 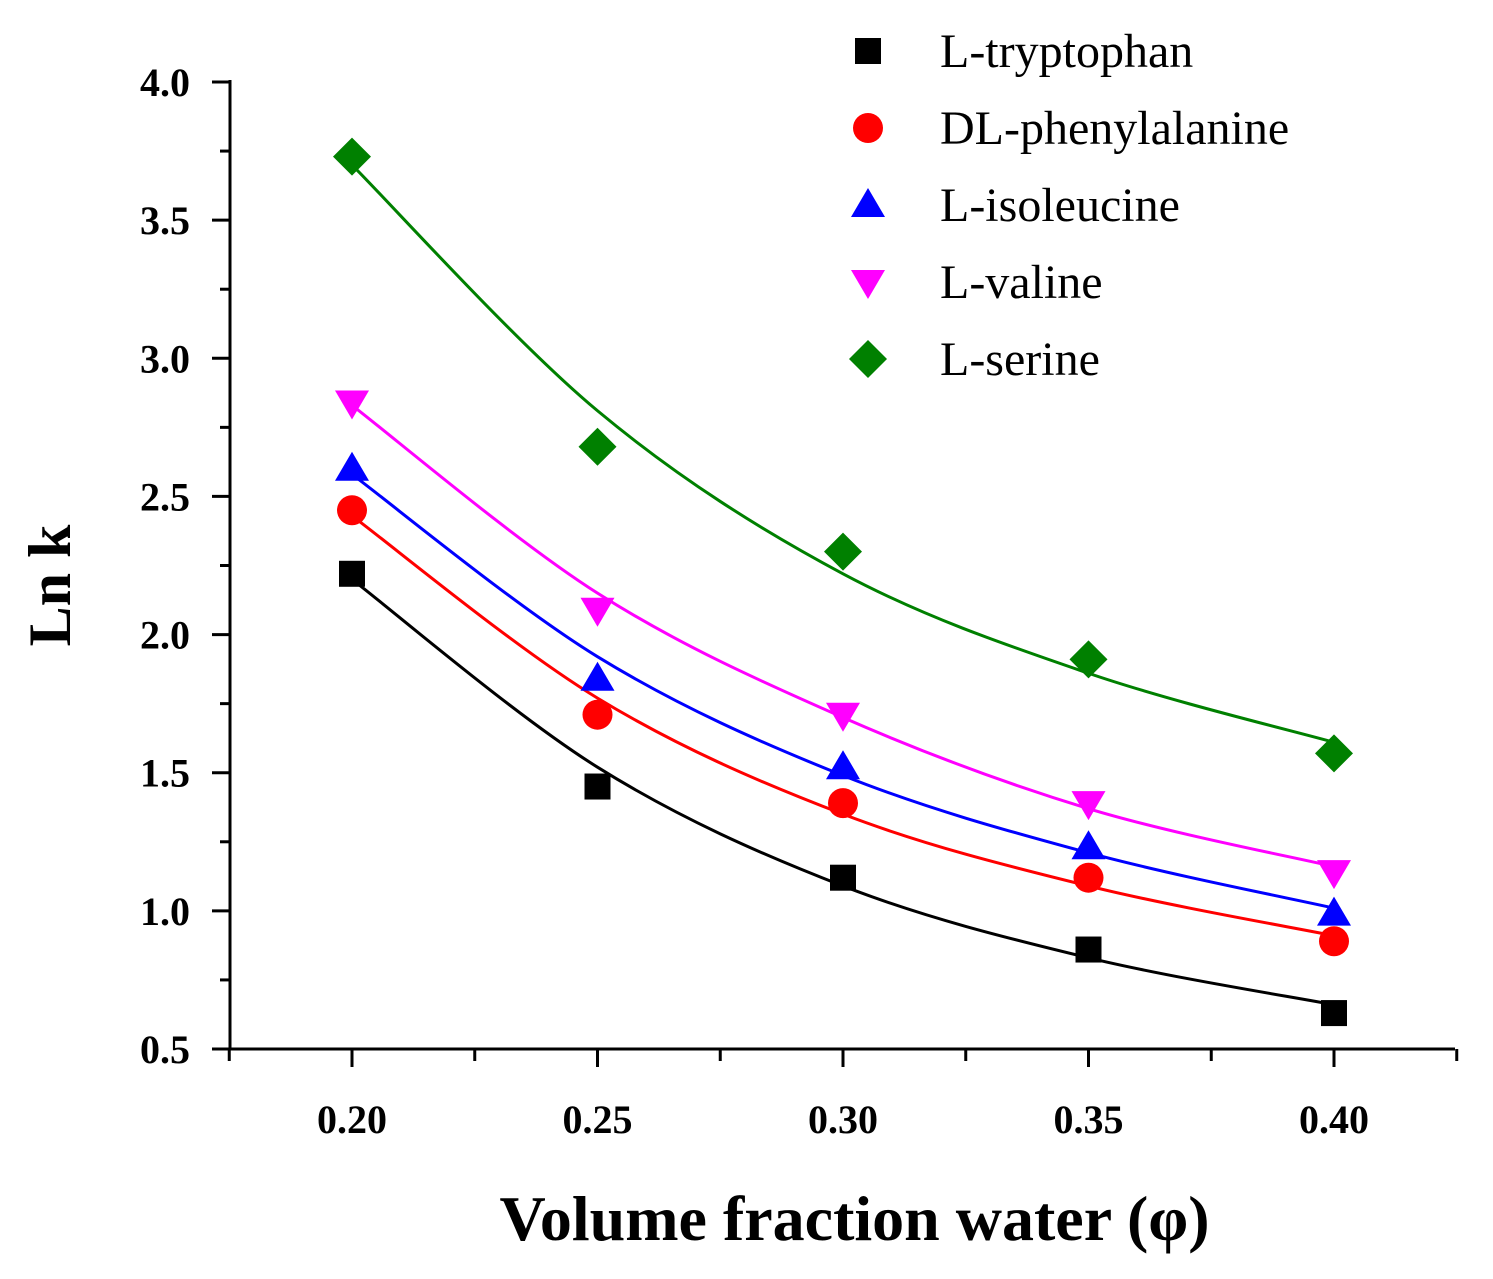 What do you see at coordinates (843, 1119) in the screenshot?
I see `x-tick-label: 0.30` at bounding box center [843, 1119].